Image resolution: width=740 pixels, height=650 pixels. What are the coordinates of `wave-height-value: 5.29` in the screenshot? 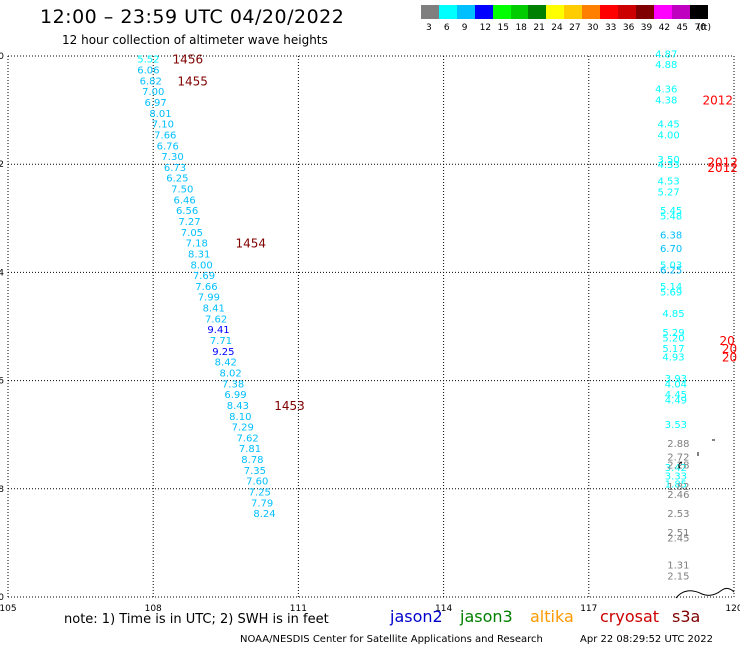 It's located at (673, 333).